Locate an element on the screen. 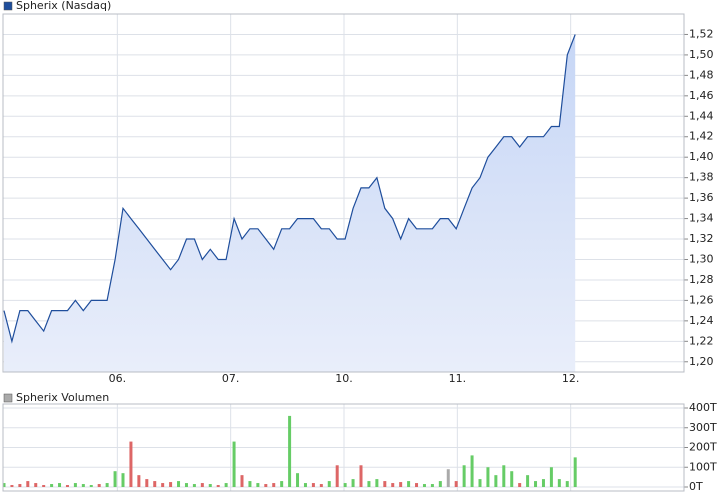  x-tick-label: 10. is located at coordinates (344, 378).